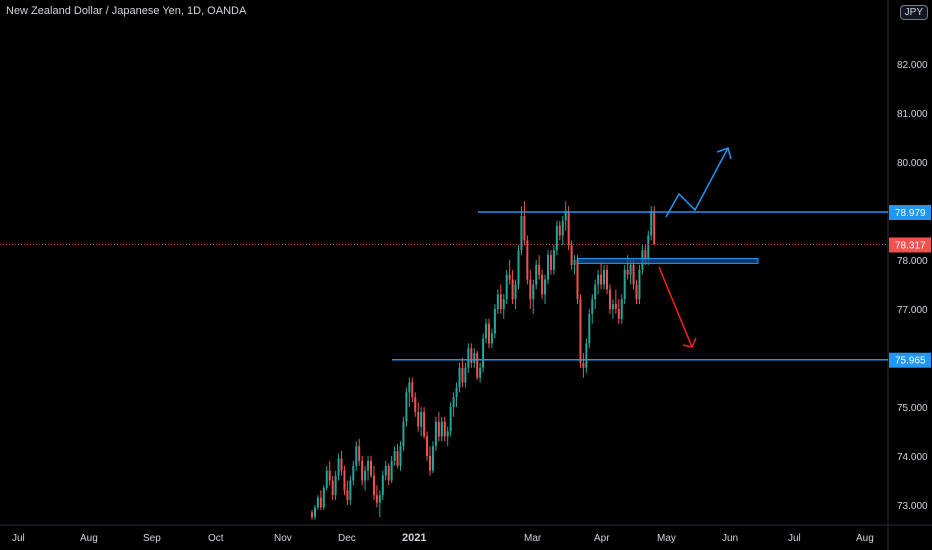 The image size is (932, 550). I want to click on bearish-arrow-line, so click(675, 307).